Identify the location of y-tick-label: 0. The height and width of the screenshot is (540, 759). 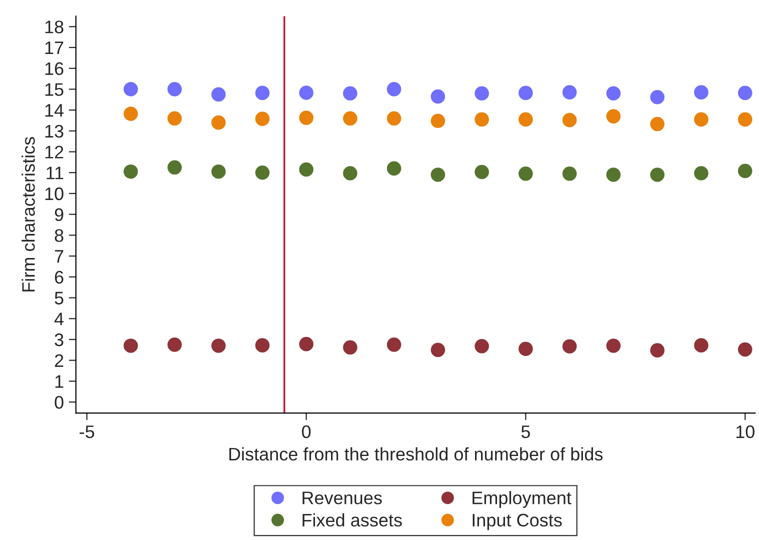
(59, 402).